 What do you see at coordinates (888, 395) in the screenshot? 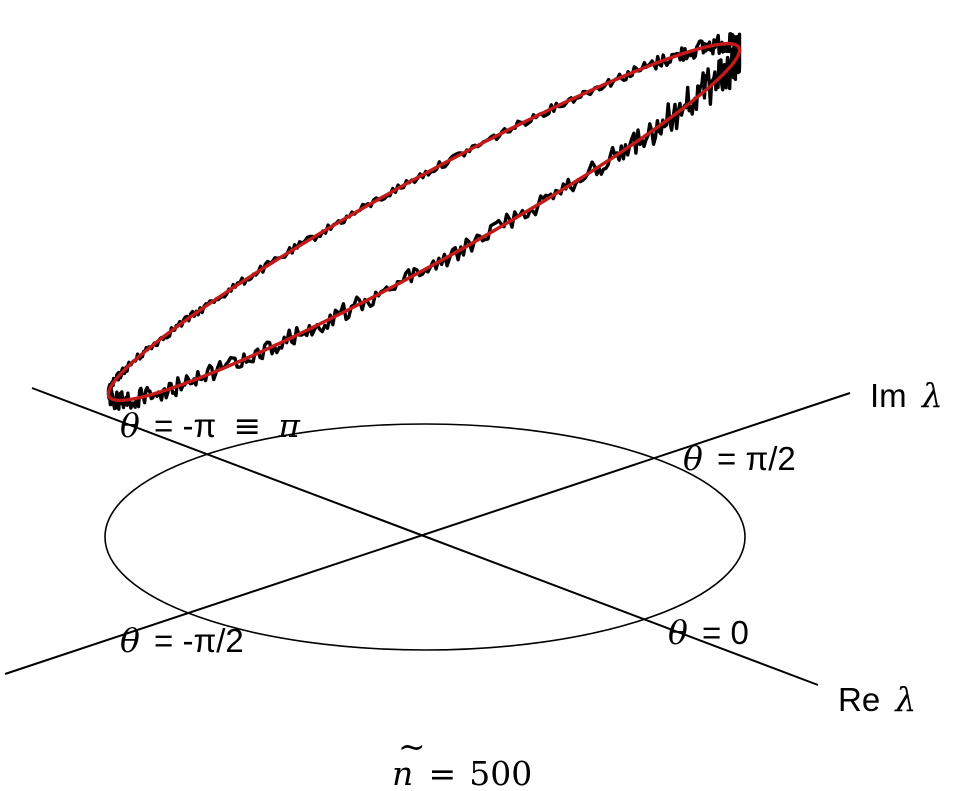
I see `imaginary-axis-prefix: Im` at bounding box center [888, 395].